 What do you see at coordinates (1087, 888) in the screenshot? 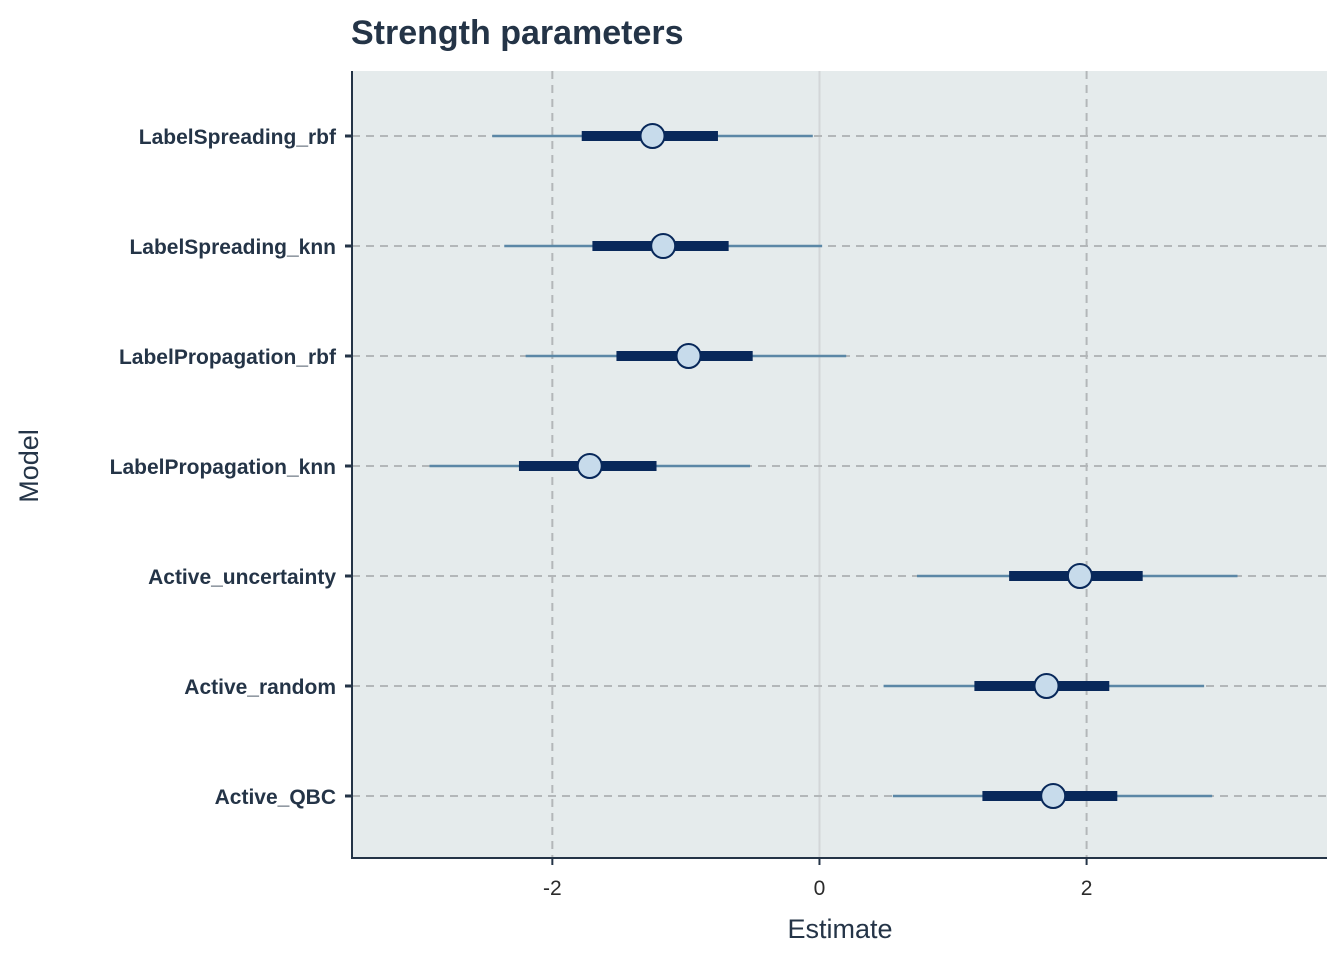
I see `x-tick-label: 2` at bounding box center [1087, 888].